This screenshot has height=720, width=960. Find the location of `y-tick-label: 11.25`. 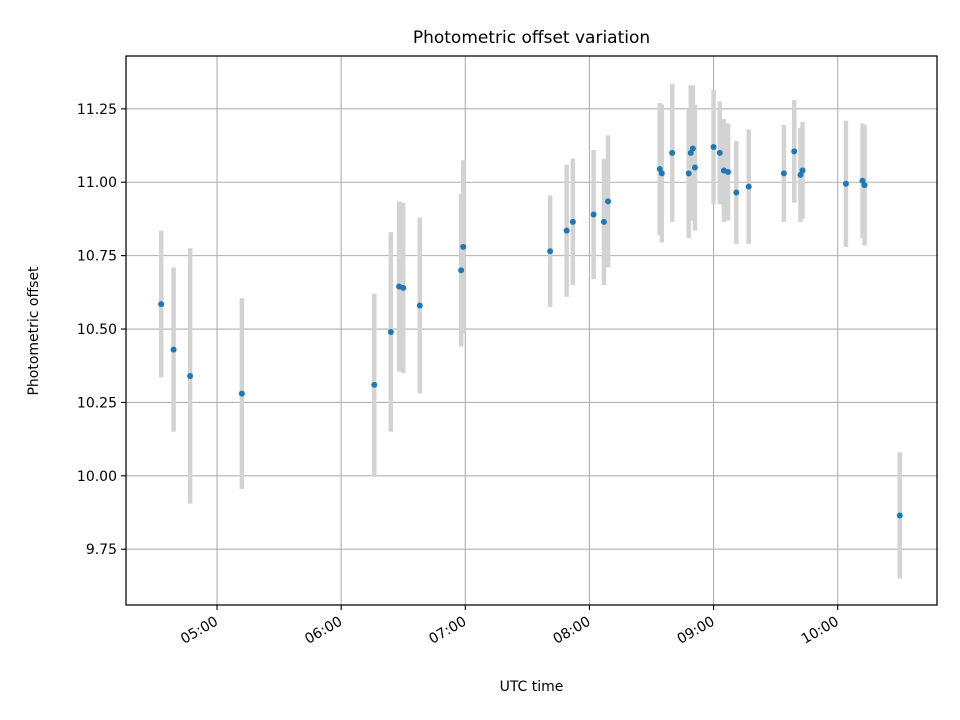

y-tick-label: 11.25 is located at coordinates (97, 110).